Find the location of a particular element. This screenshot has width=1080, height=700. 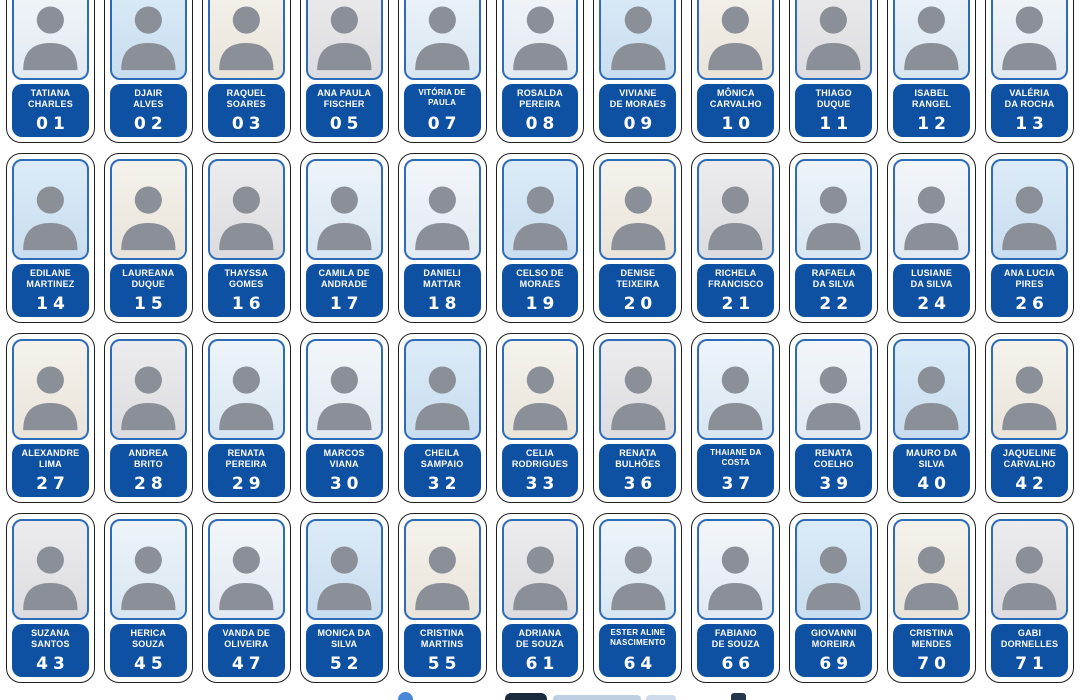

candidate-card: ESTER ALINE NASCIMENTO 64 is located at coordinates (638, 598).